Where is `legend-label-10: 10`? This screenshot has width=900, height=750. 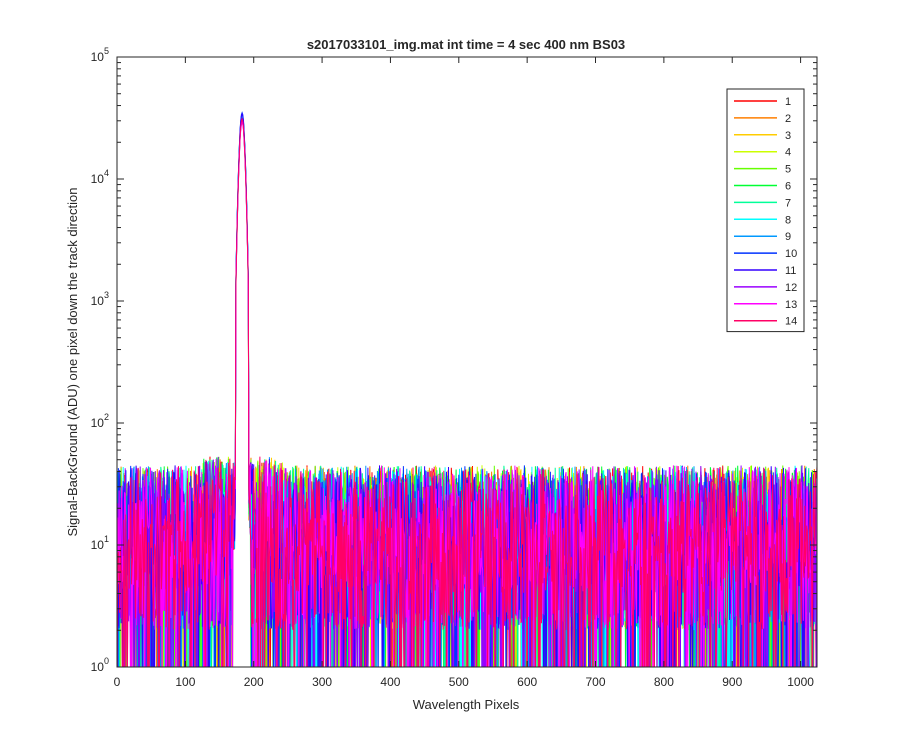
legend-label-10: 10 is located at coordinates (791, 254).